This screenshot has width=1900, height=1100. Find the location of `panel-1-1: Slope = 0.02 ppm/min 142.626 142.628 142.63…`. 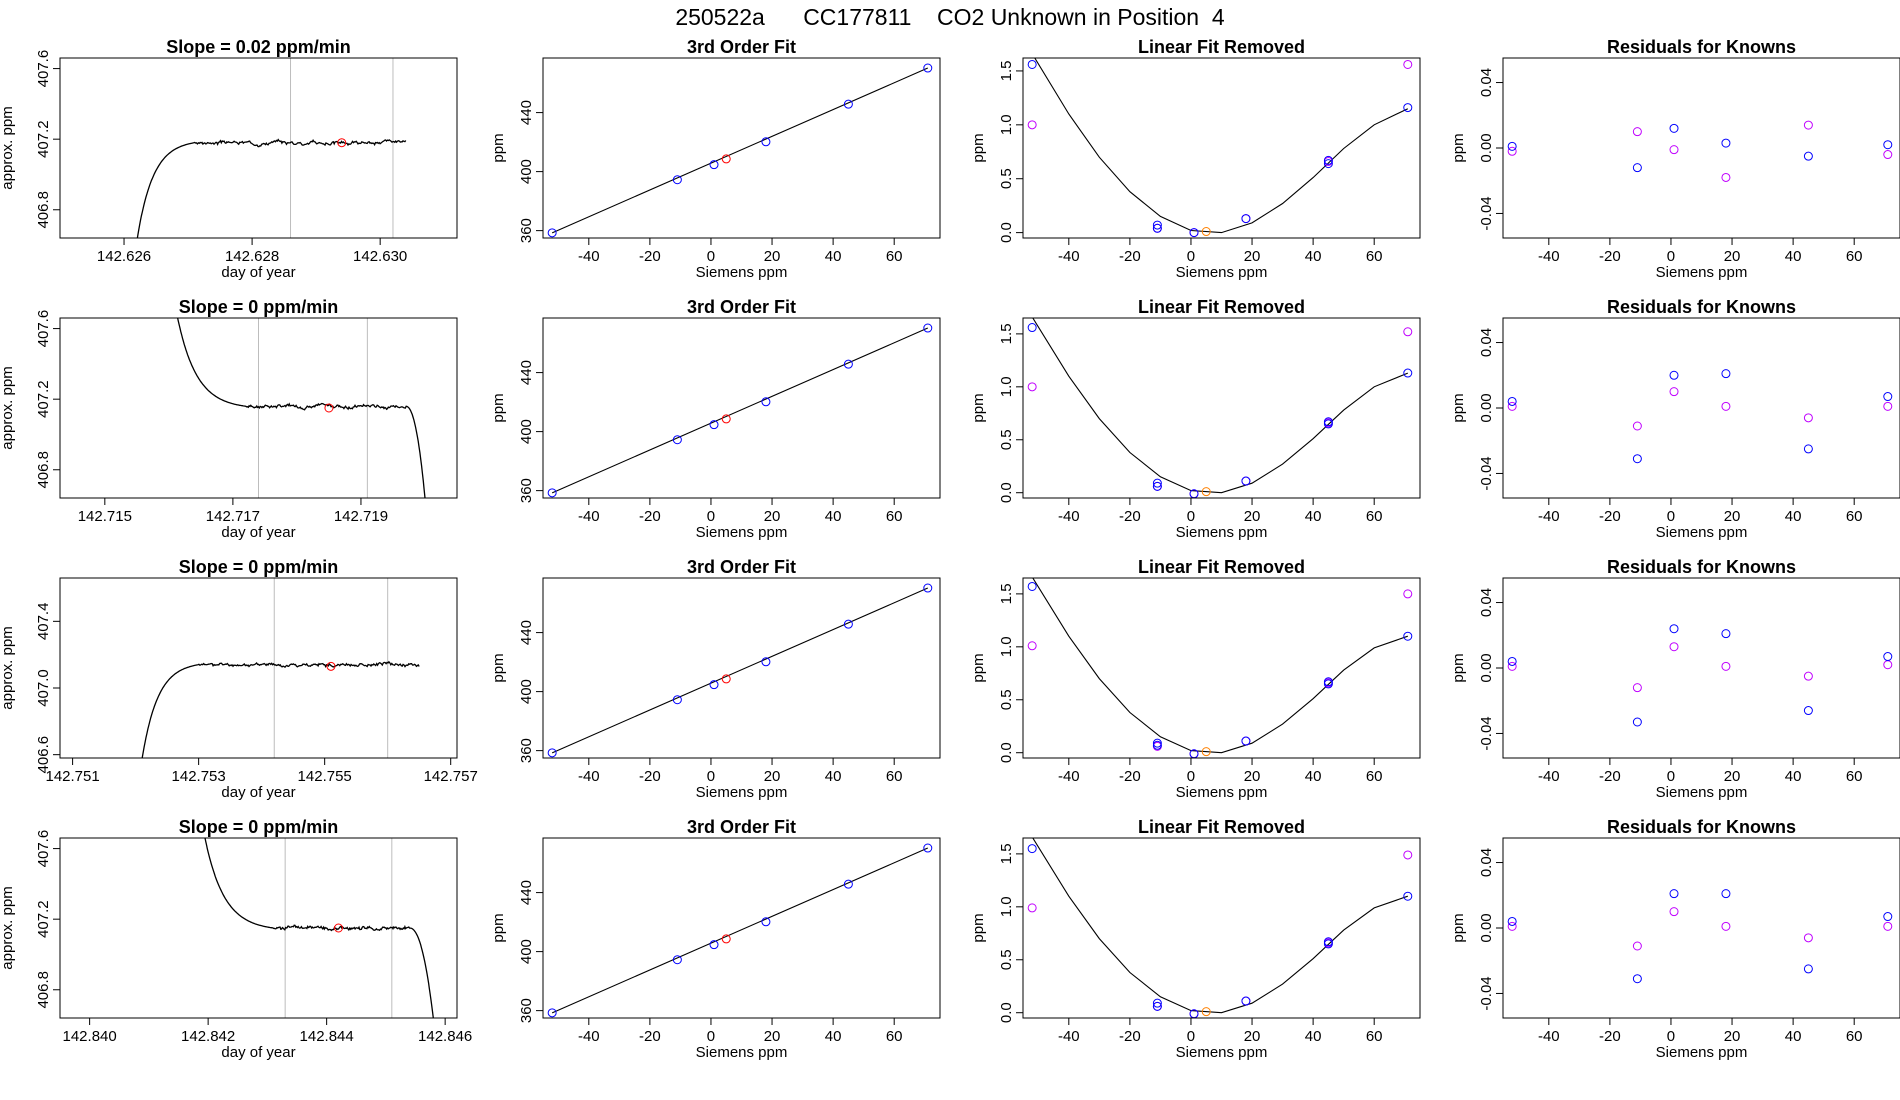

panel-1-1: Slope = 0.02 ppm/min 142.626 142.628 142.63… is located at coordinates (229, 159).